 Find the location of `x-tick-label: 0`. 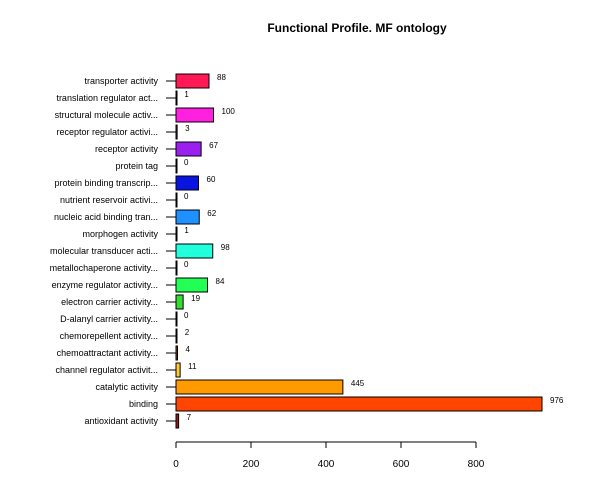

x-tick-label: 0 is located at coordinates (176, 464).